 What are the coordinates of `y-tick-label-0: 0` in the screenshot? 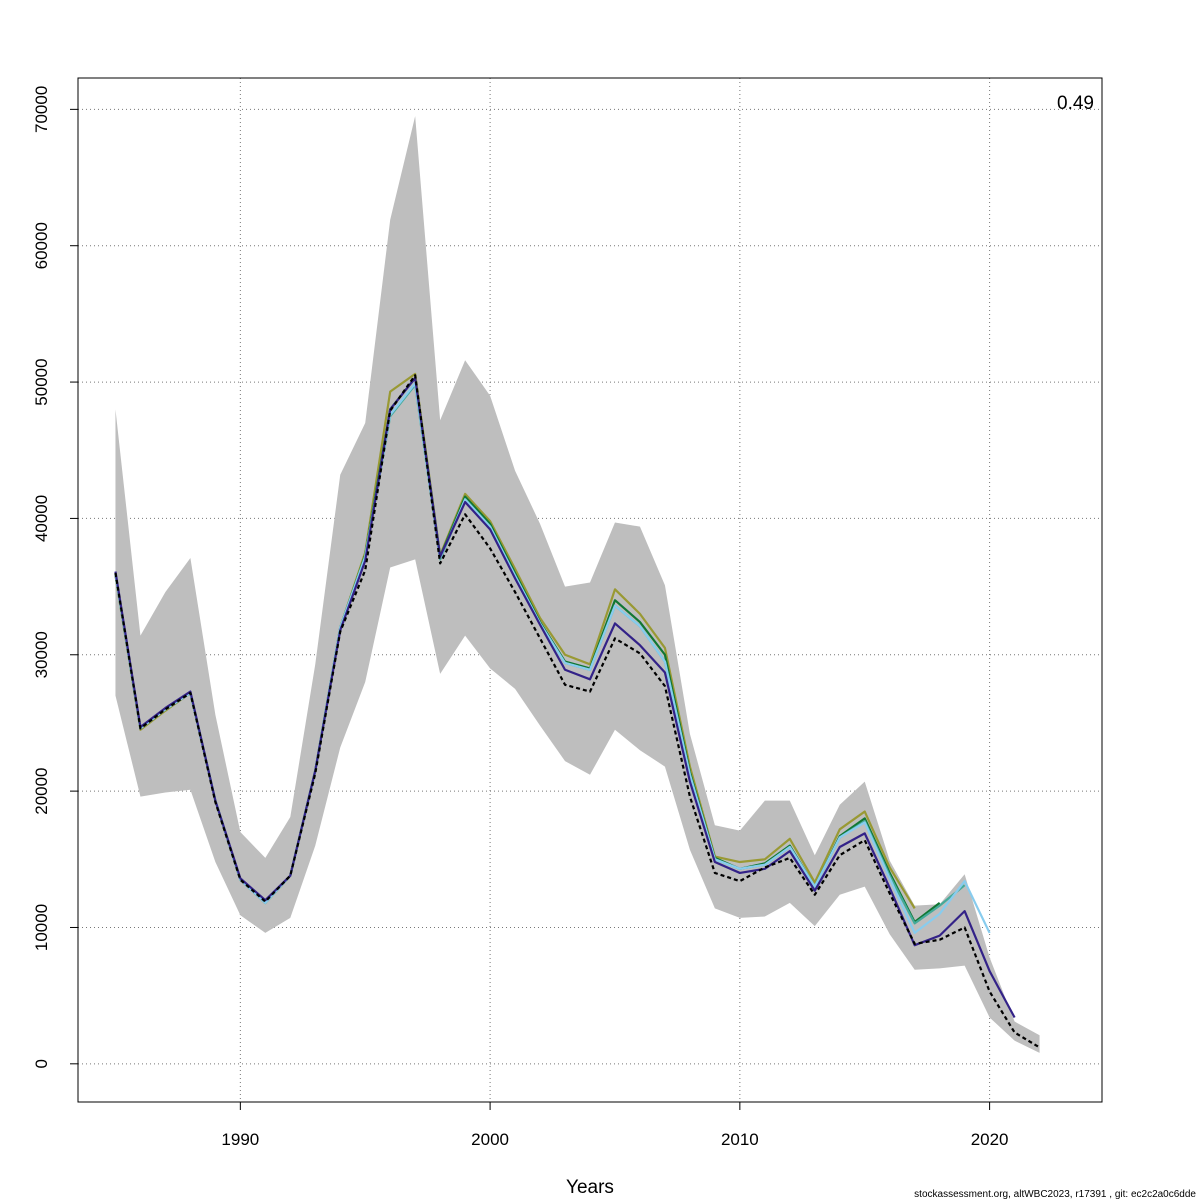 It's located at (41, 1063).